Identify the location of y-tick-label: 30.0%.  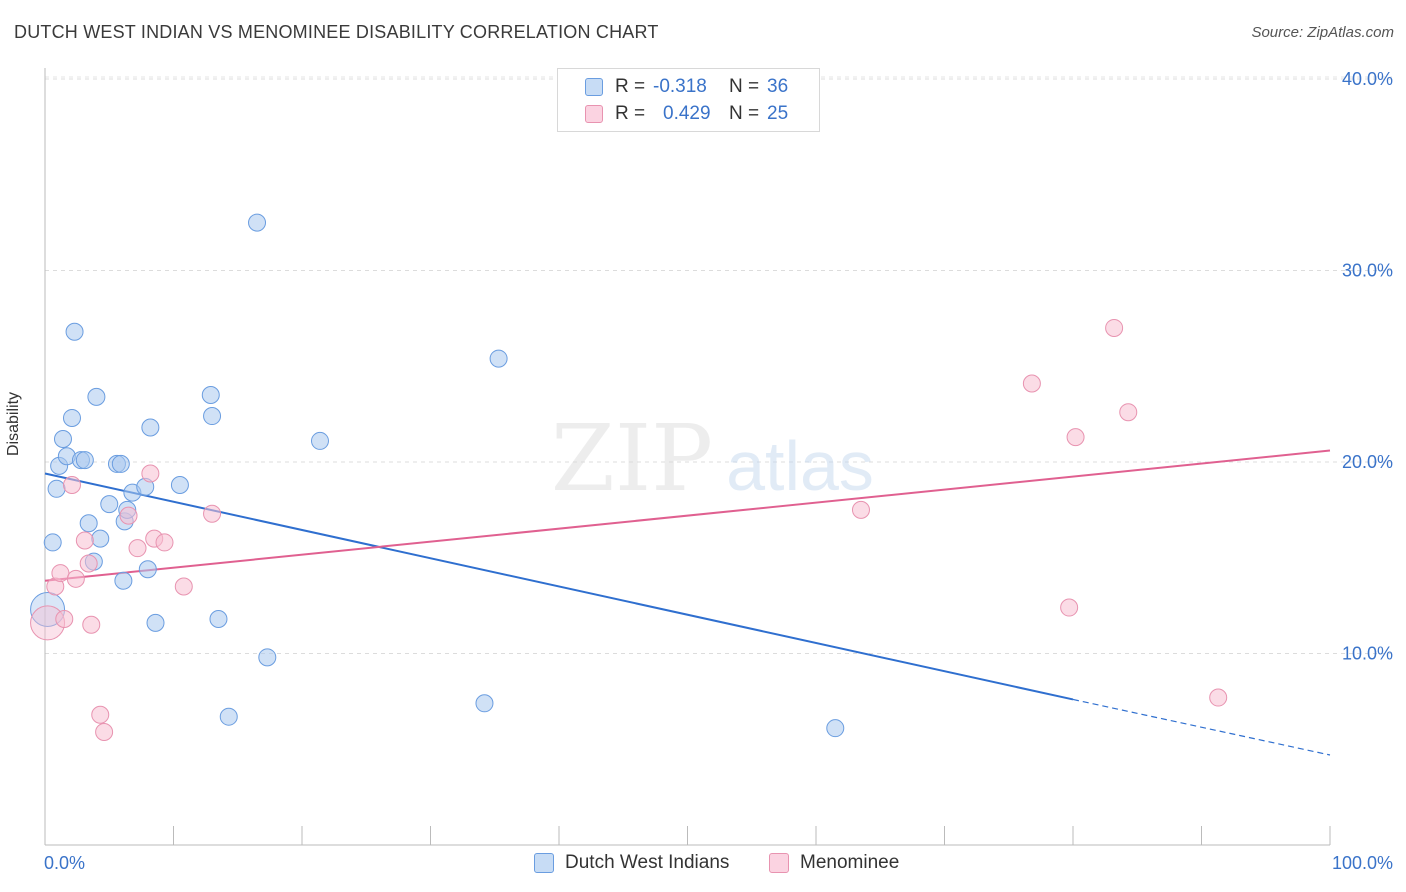
(1367, 271).